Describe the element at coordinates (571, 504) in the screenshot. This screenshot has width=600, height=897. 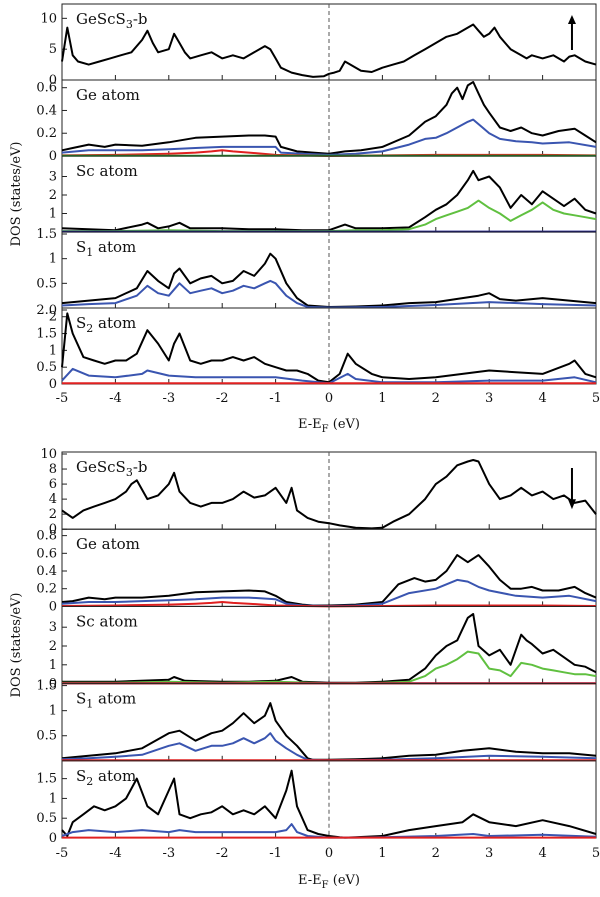
I see `spin-down-arrow-icon` at that location.